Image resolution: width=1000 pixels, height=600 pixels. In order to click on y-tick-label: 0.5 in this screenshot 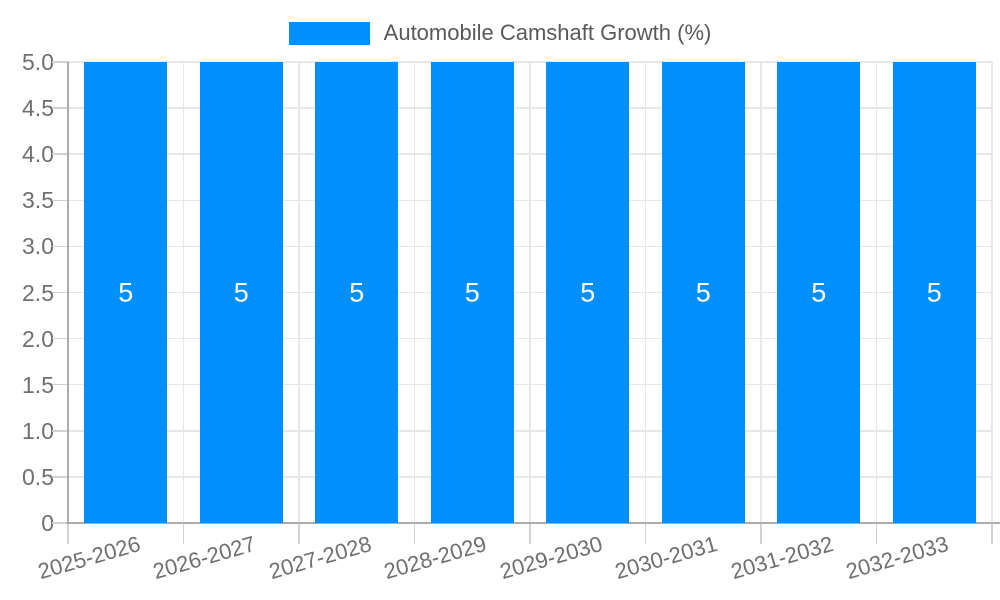, I will do `click(38, 476)`.